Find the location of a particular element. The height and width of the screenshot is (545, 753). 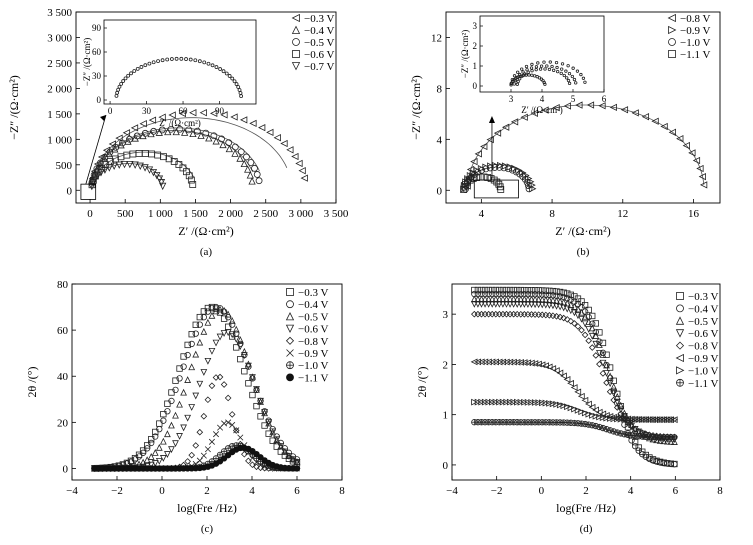

zoom-arrow is located at coordinates (96, 149).